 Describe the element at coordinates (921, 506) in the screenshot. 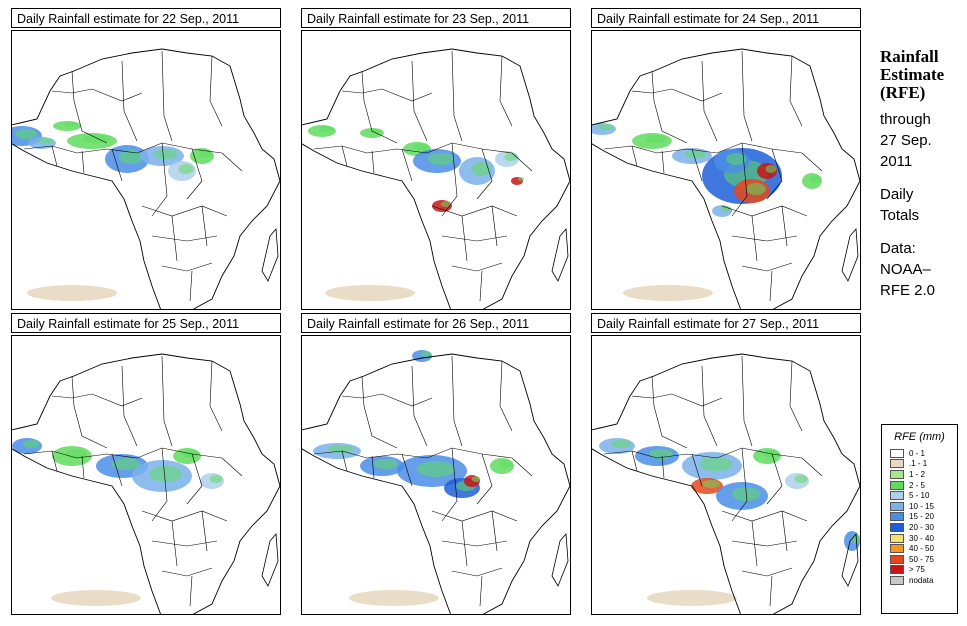

I see `legend-label: 10 - 15` at that location.